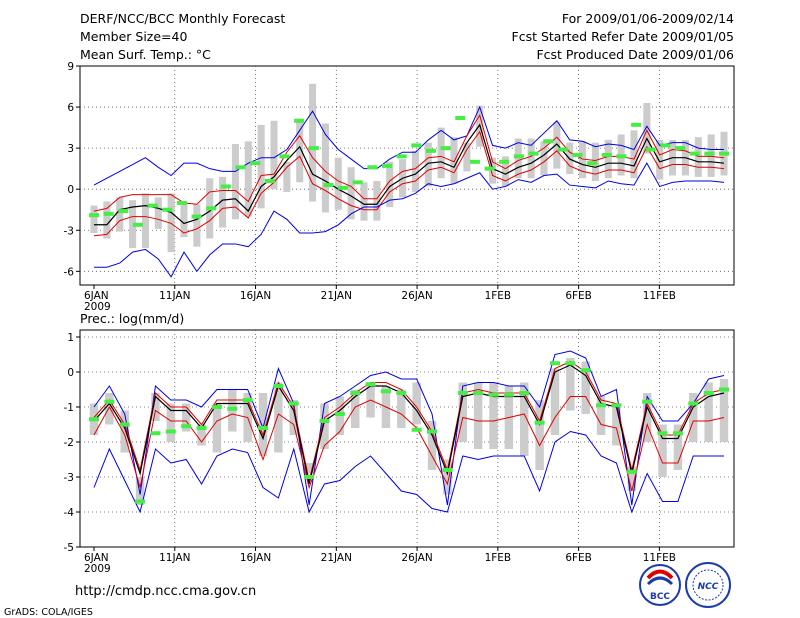 This screenshot has width=800, height=618. Describe the element at coordinates (70, 373) in the screenshot. I see `y-tick-label: 0` at that location.